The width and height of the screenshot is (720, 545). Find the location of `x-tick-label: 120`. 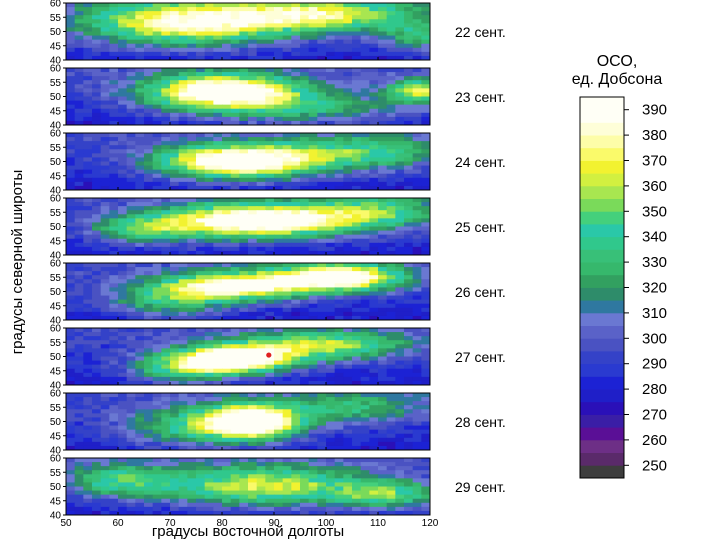

x-tick-label: 120 is located at coordinates (430, 523).